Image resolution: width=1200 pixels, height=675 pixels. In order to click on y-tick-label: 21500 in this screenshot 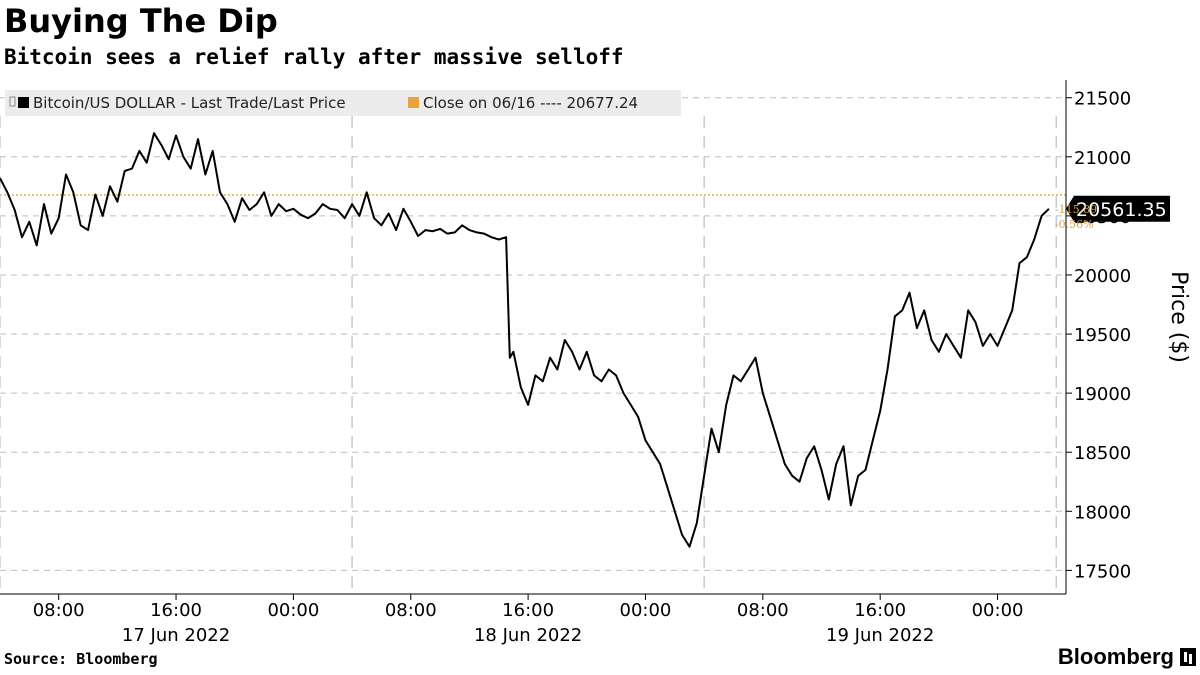, I will do `click(1102, 99)`.